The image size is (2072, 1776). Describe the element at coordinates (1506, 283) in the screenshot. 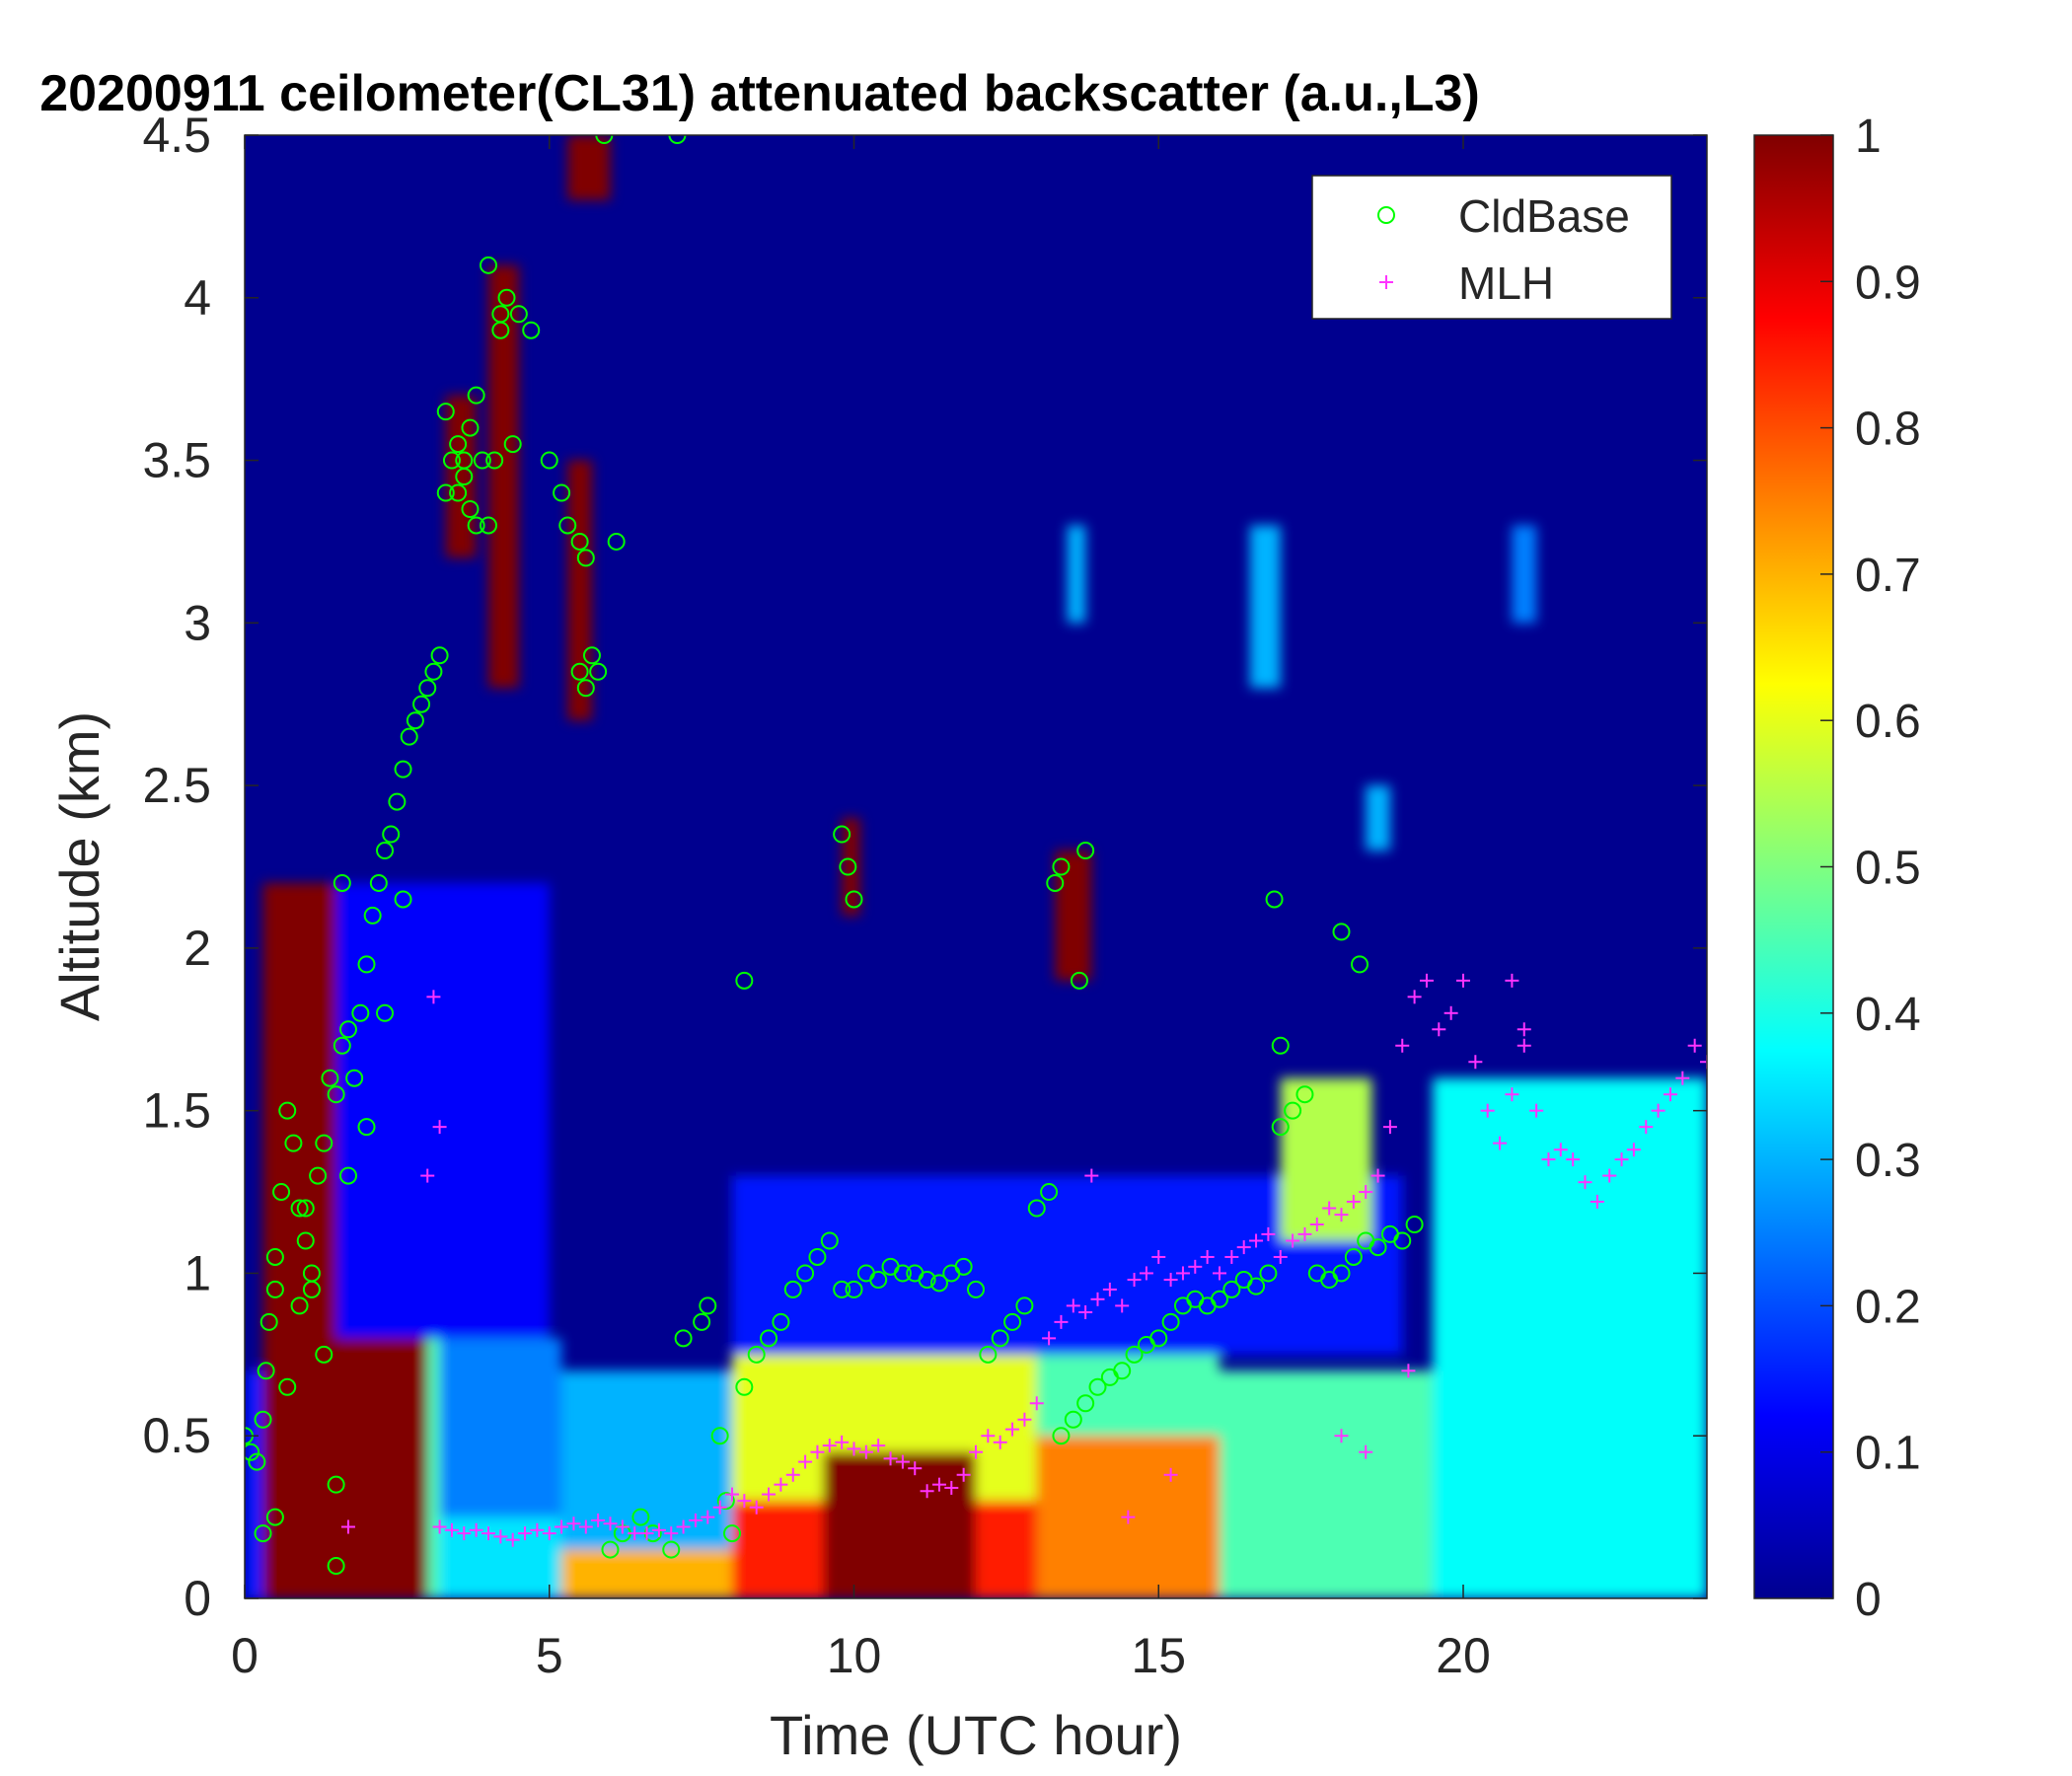

I see `legend-mlh-label: MLH` at that location.